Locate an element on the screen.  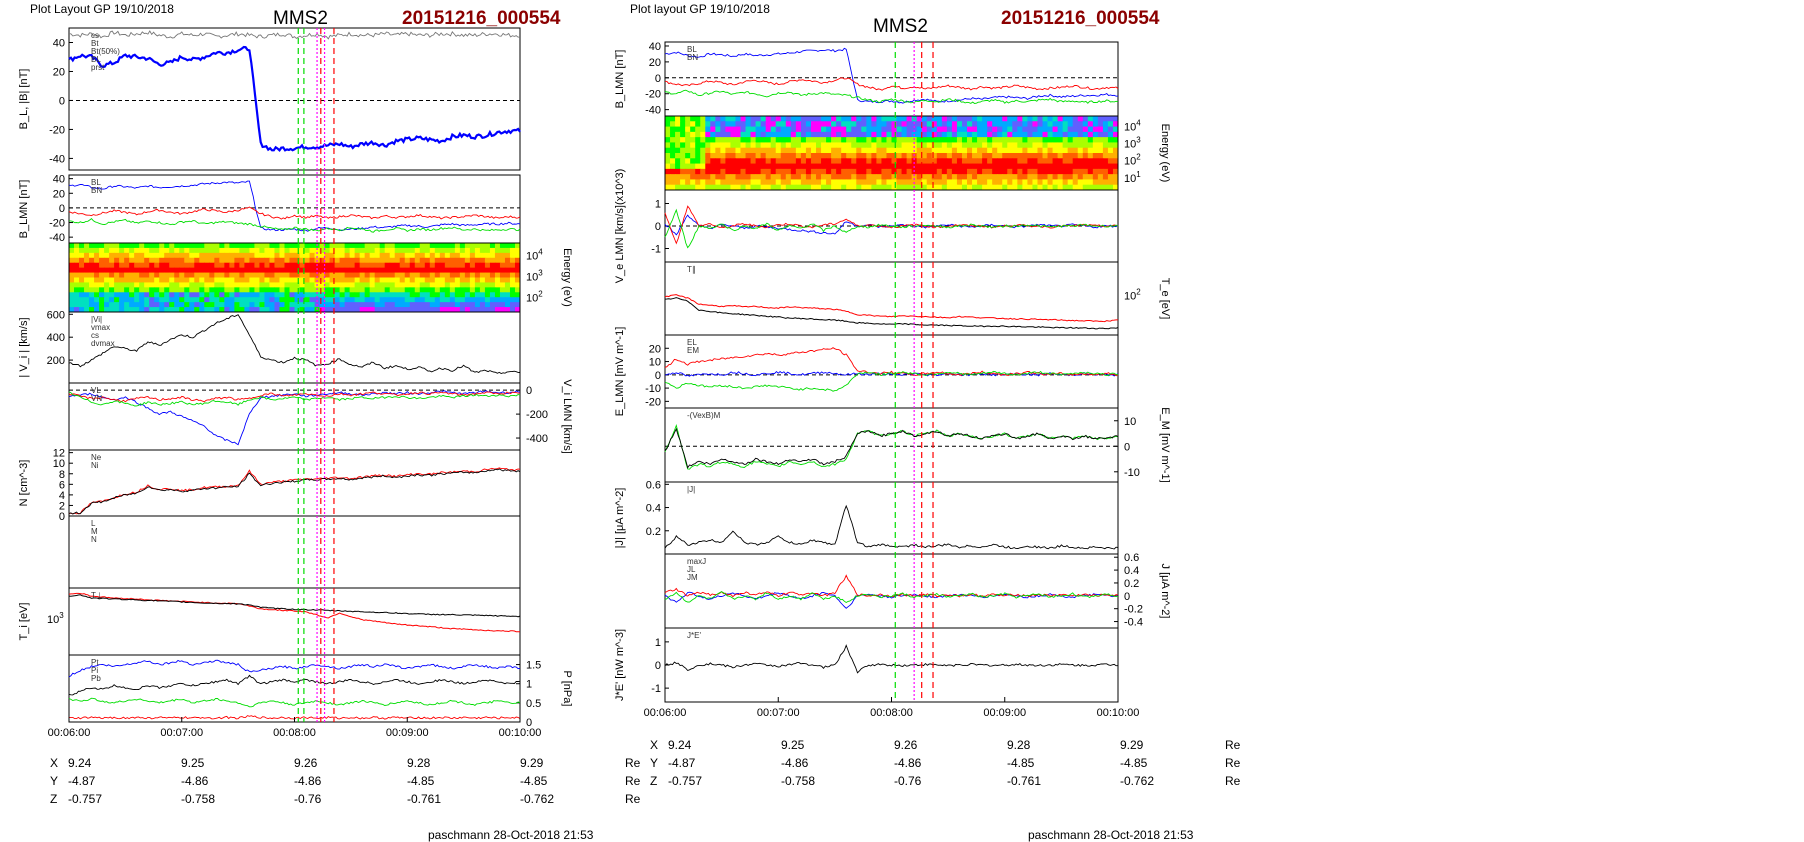
y-tick-label: -20 is located at coordinates (57, 130).